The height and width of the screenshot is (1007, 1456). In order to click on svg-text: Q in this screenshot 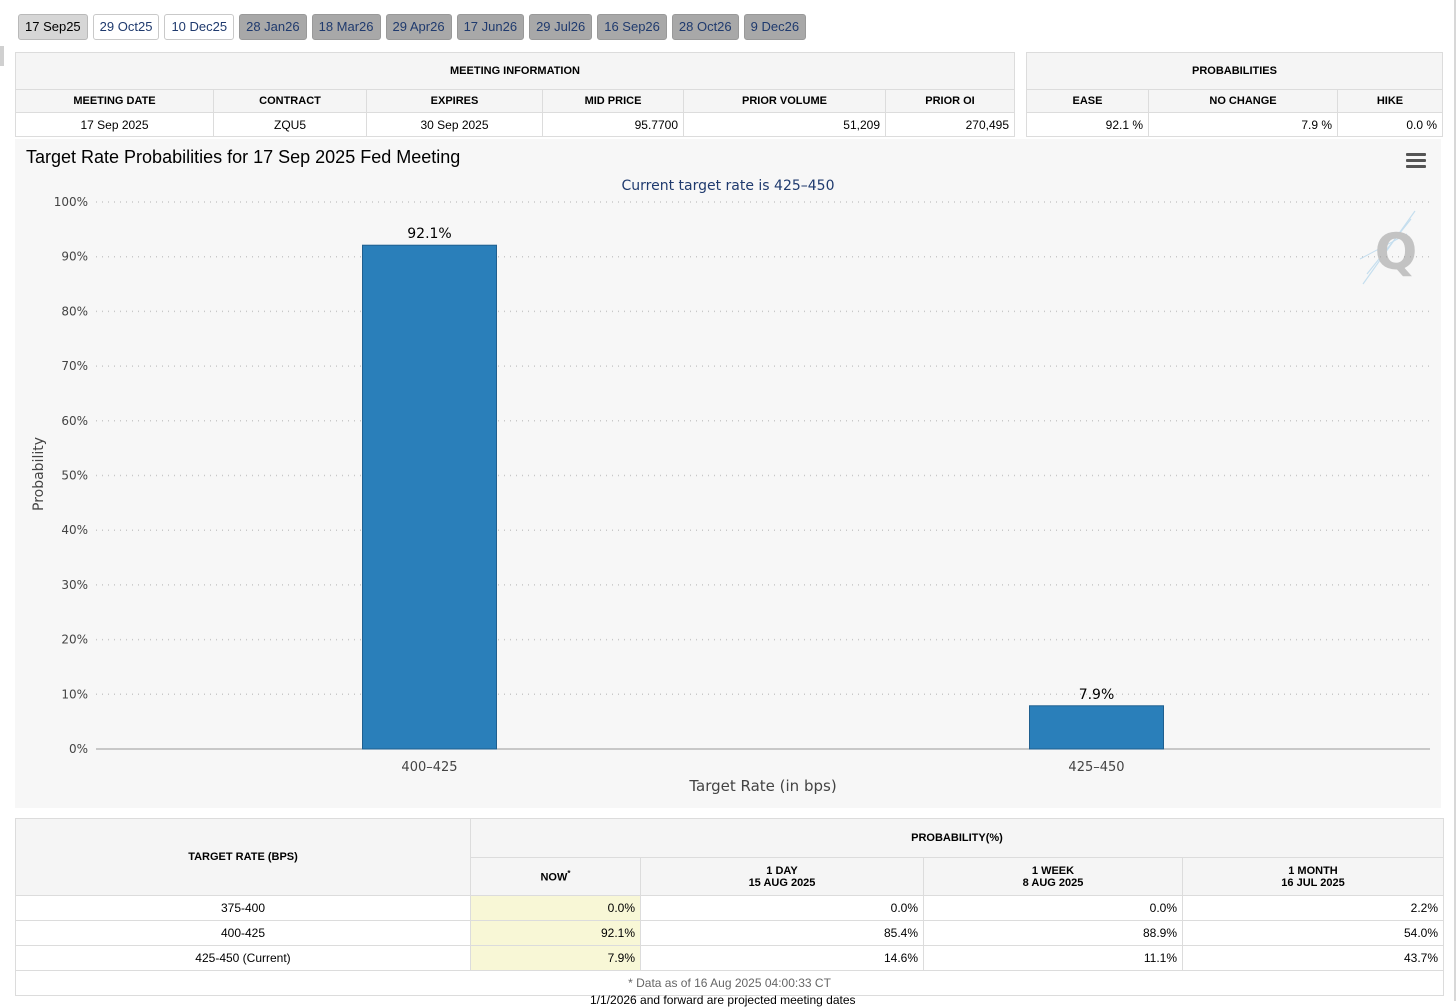, I will do `click(1396, 252)`.